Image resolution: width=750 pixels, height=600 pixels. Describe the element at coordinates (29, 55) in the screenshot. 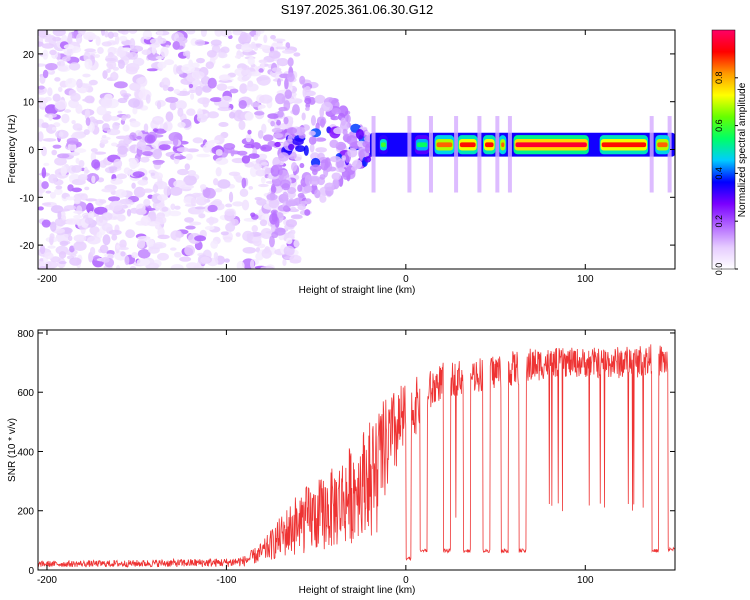

I see `y-tick-label: 20` at that location.